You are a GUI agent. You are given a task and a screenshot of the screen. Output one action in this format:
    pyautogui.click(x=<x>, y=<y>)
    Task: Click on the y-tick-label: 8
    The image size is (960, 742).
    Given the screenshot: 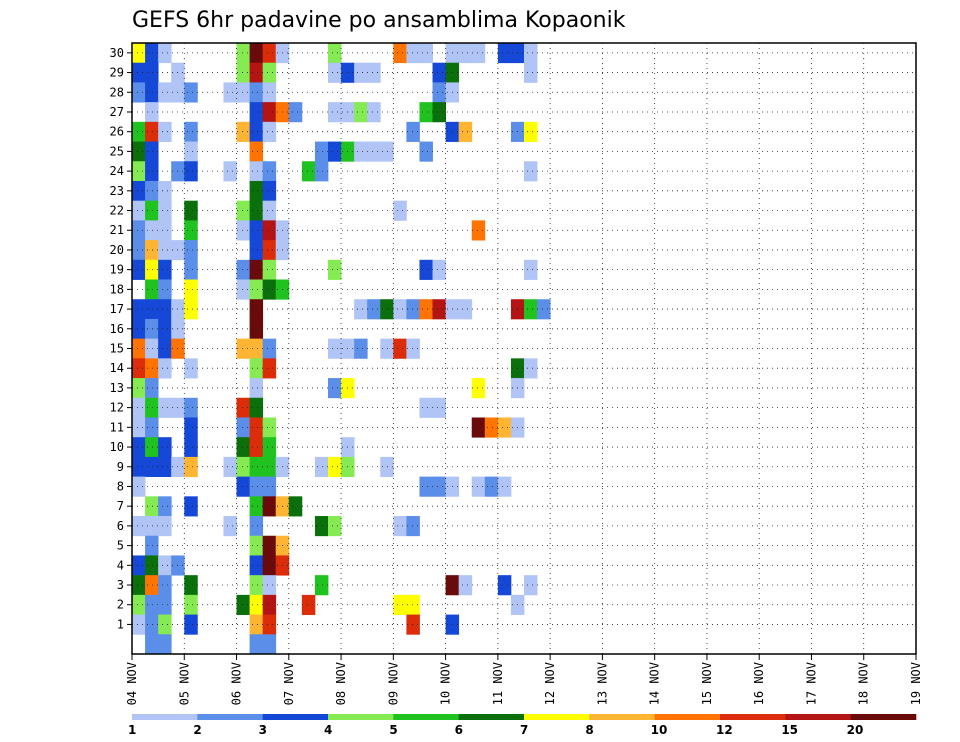 What is the action you would take?
    pyautogui.click(x=120, y=486)
    